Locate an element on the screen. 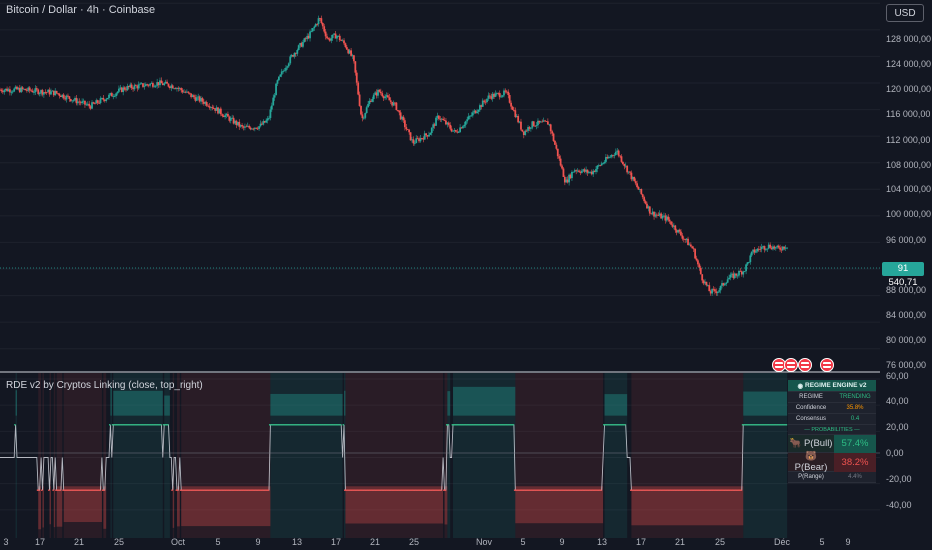 The image size is (932, 550). price-tick: 124 000,00 is located at coordinates (909, 64).